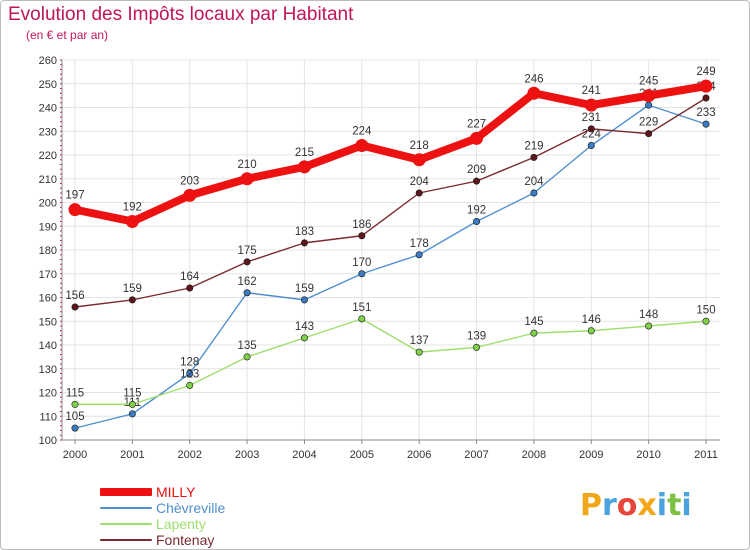 The image size is (750, 550). What do you see at coordinates (420, 182) in the screenshot?
I see `data-label-fontenay: 204` at bounding box center [420, 182].